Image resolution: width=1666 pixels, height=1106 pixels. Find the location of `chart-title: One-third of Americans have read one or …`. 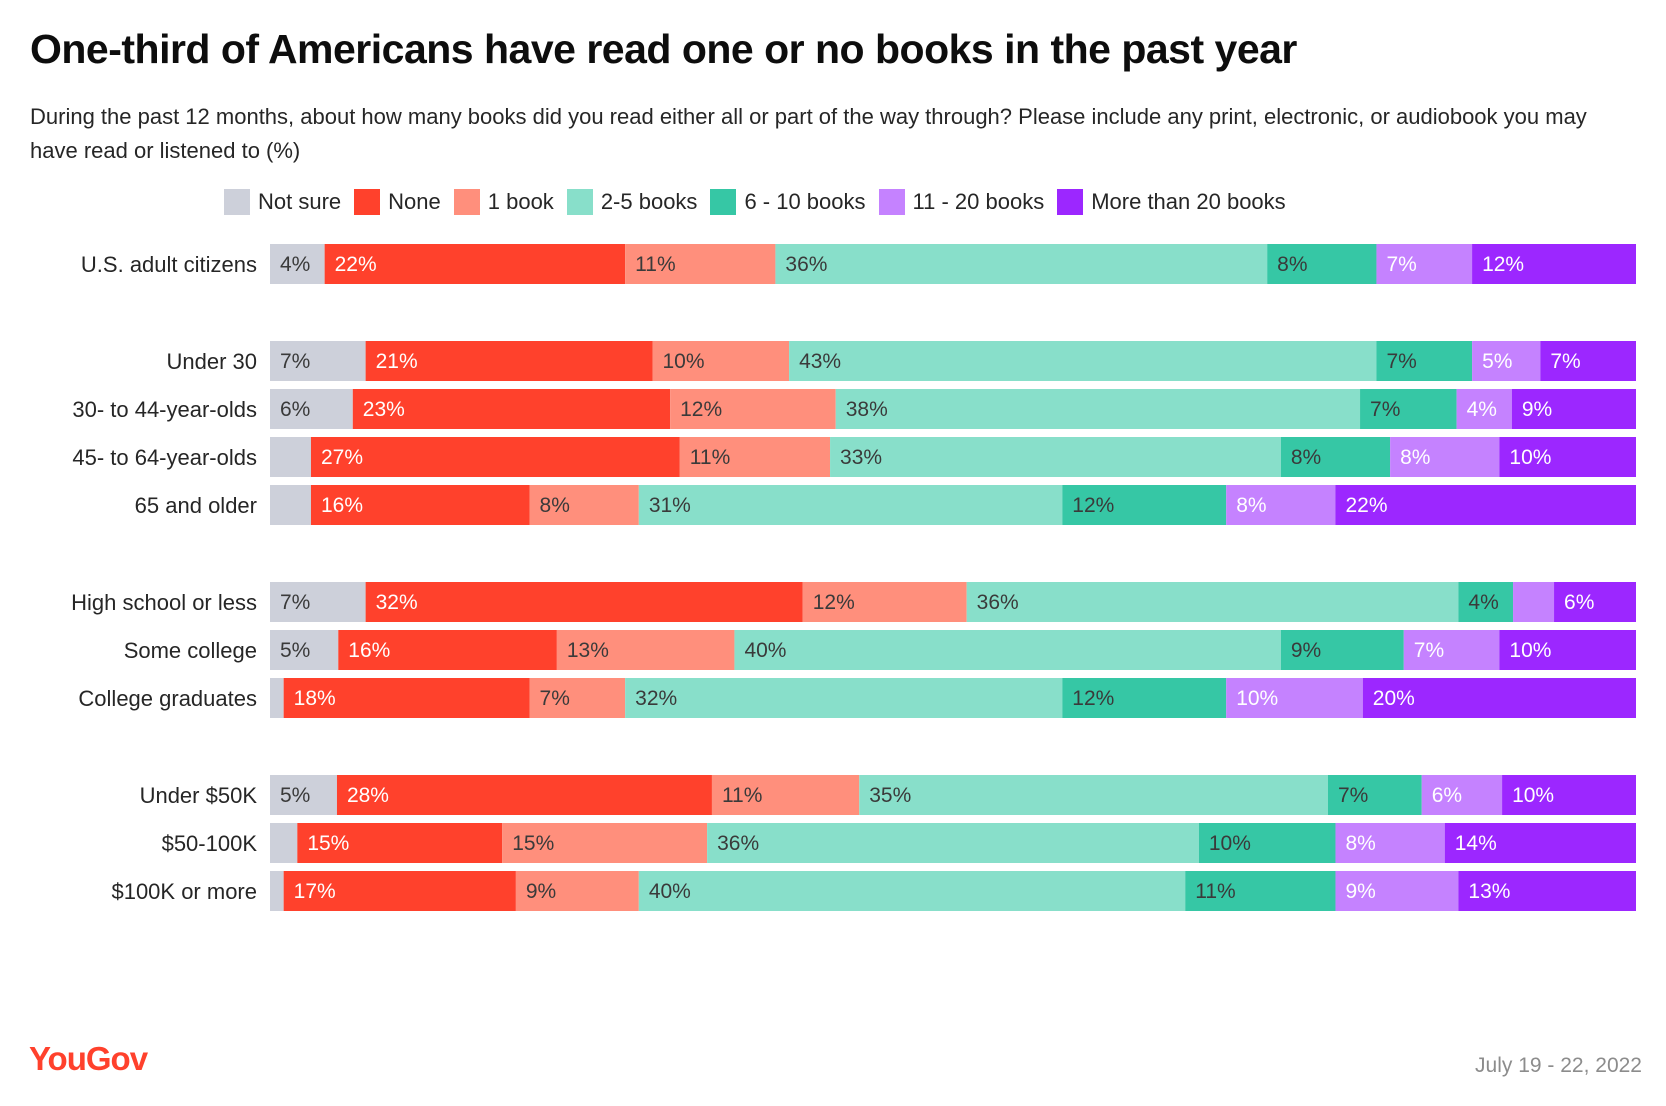

chart-title: One-third of Americans have read one or … is located at coordinates (663, 49).